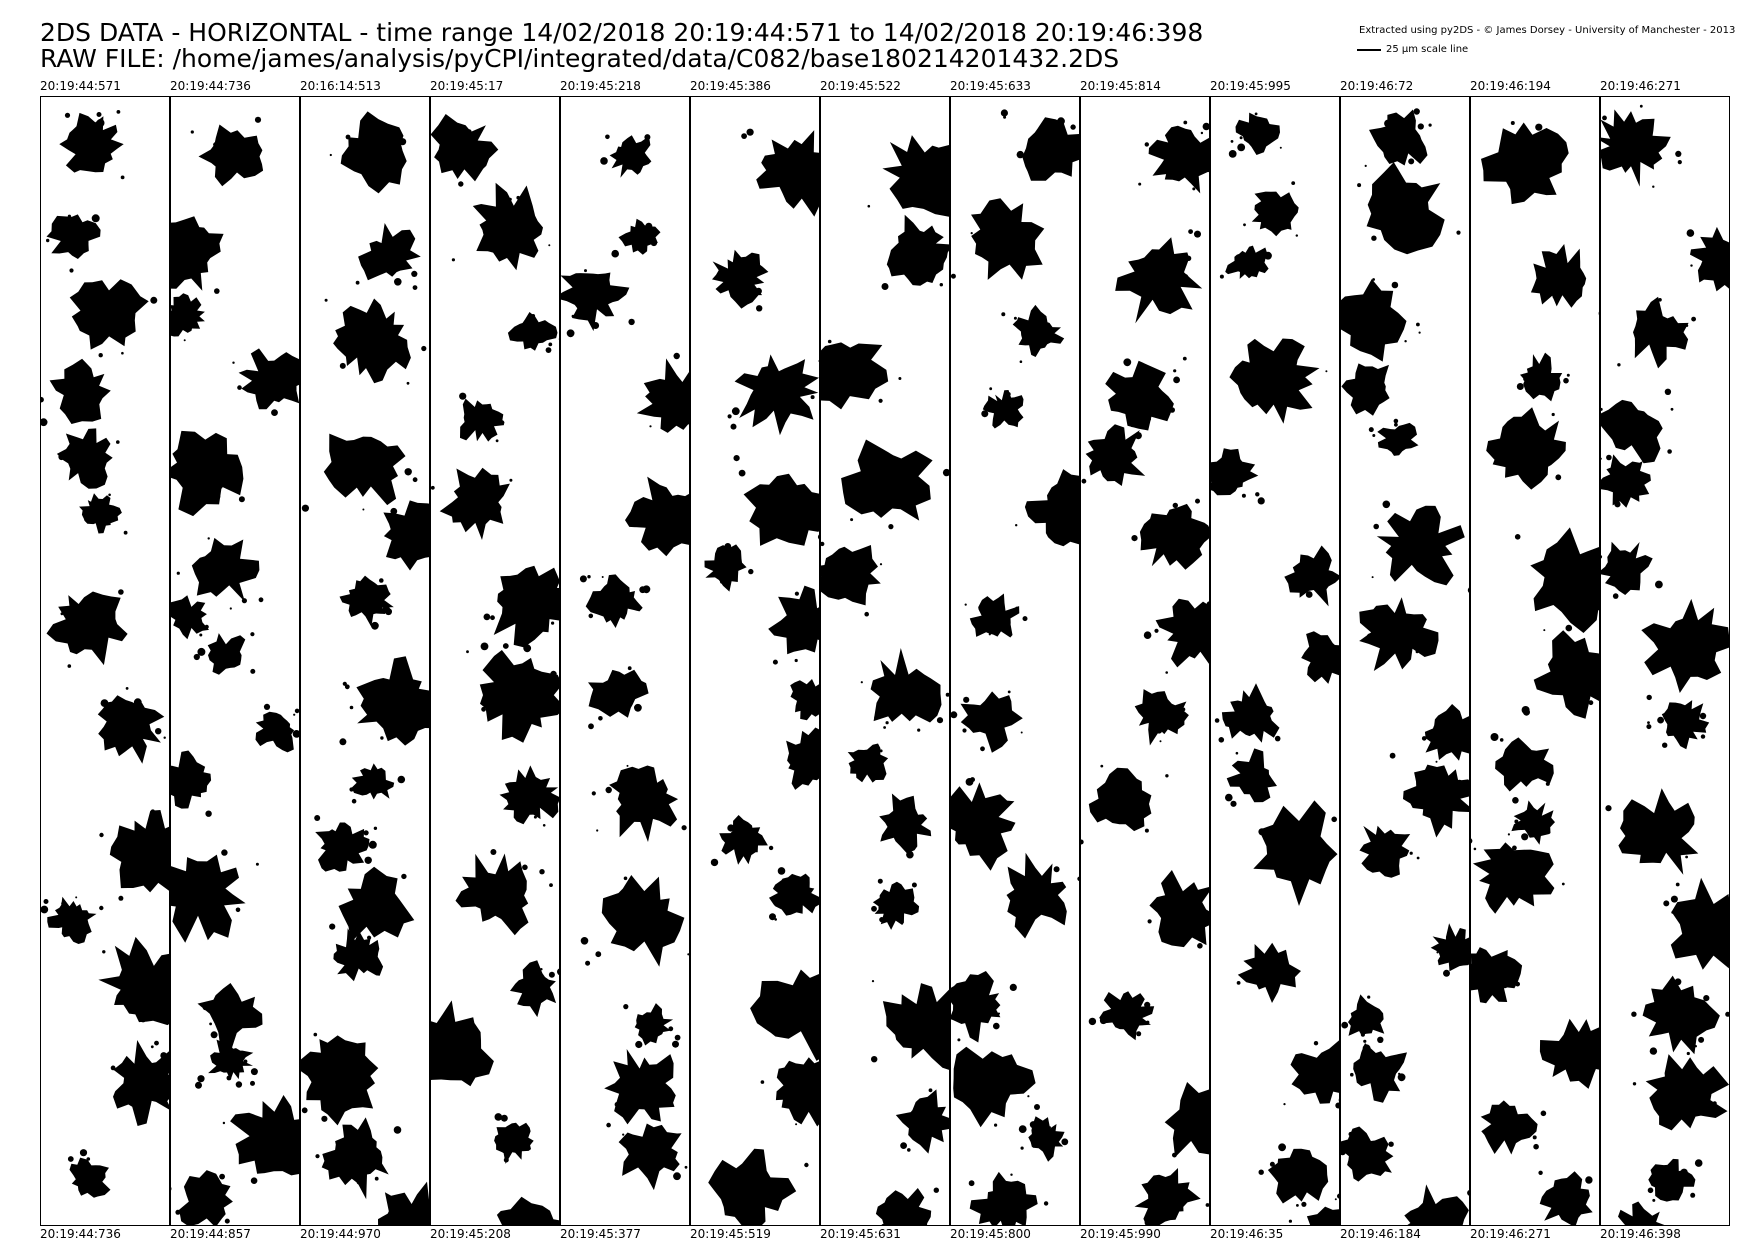  I want to click on strip-end-time: 20:19:46:271, so click(1510, 1234).